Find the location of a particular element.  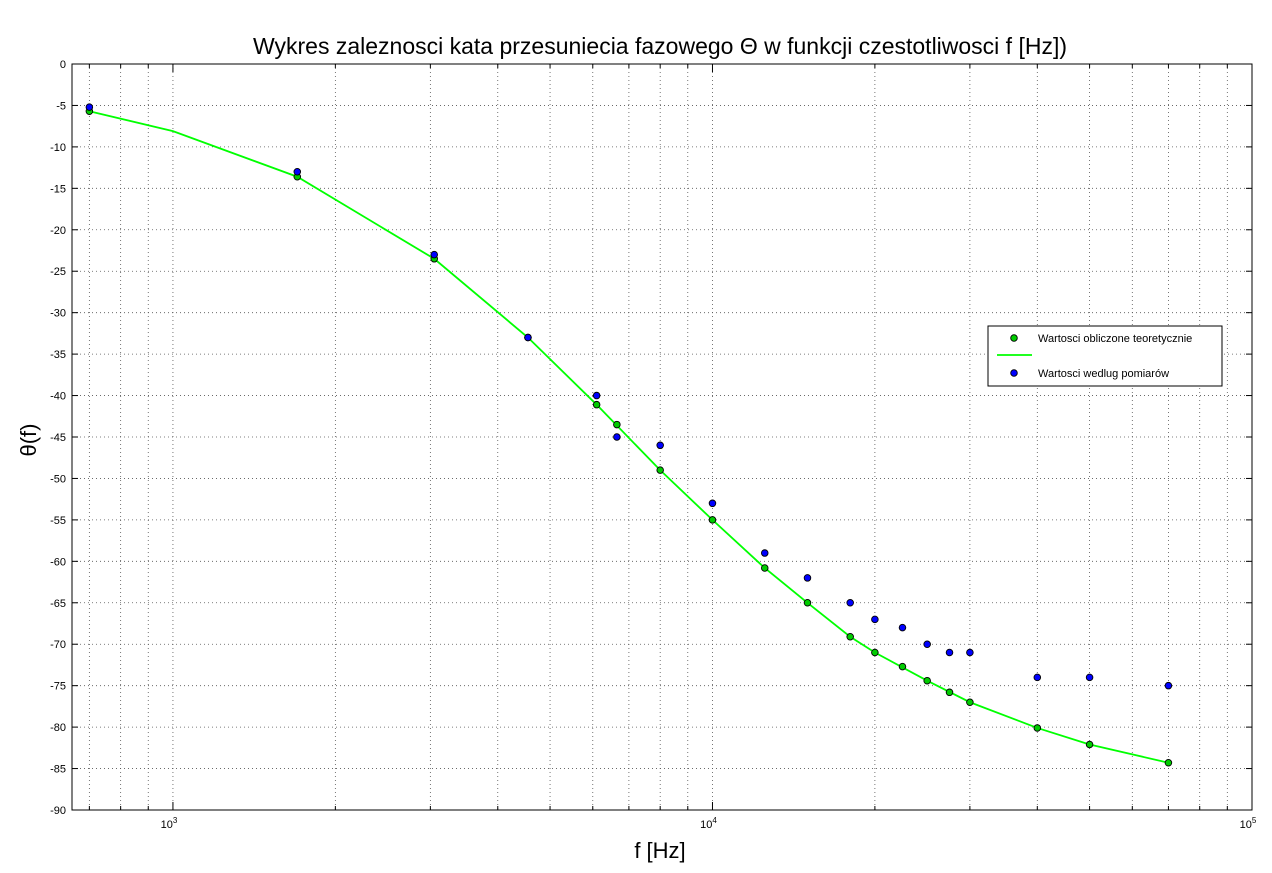

y-tick-label: -20 is located at coordinates (58, 231).